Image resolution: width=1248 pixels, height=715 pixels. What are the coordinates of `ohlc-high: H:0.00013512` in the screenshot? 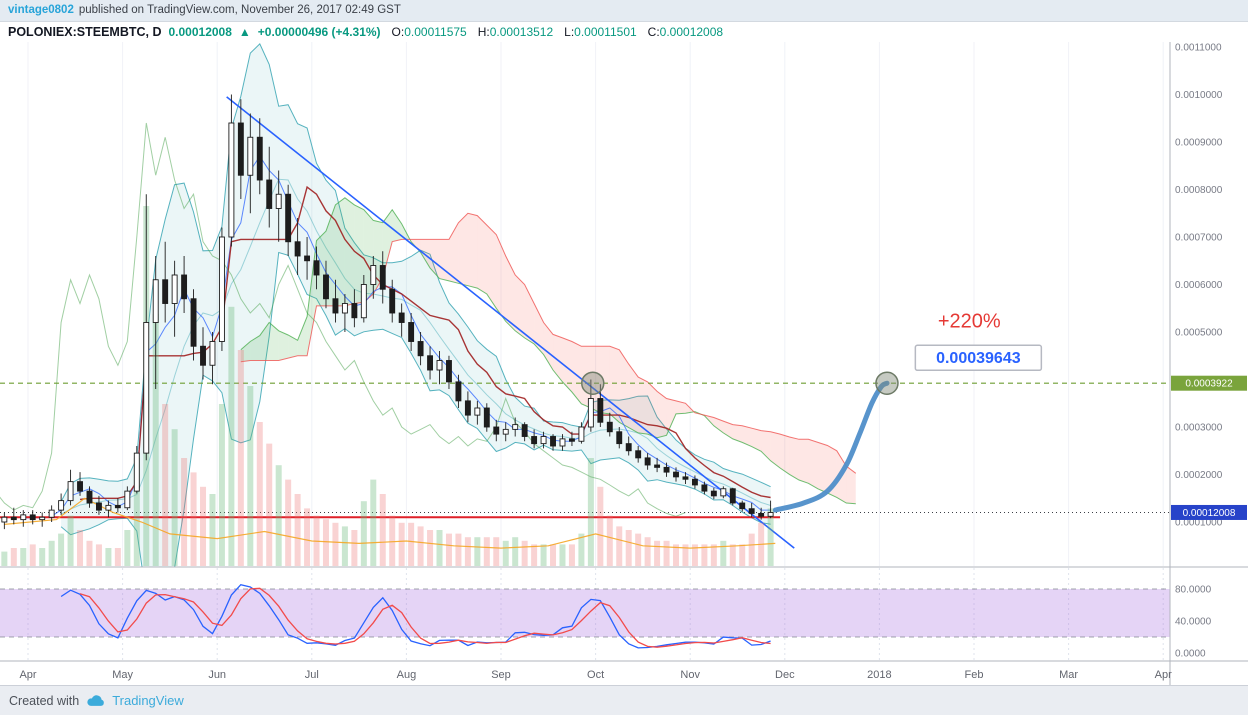 It's located at (515, 32).